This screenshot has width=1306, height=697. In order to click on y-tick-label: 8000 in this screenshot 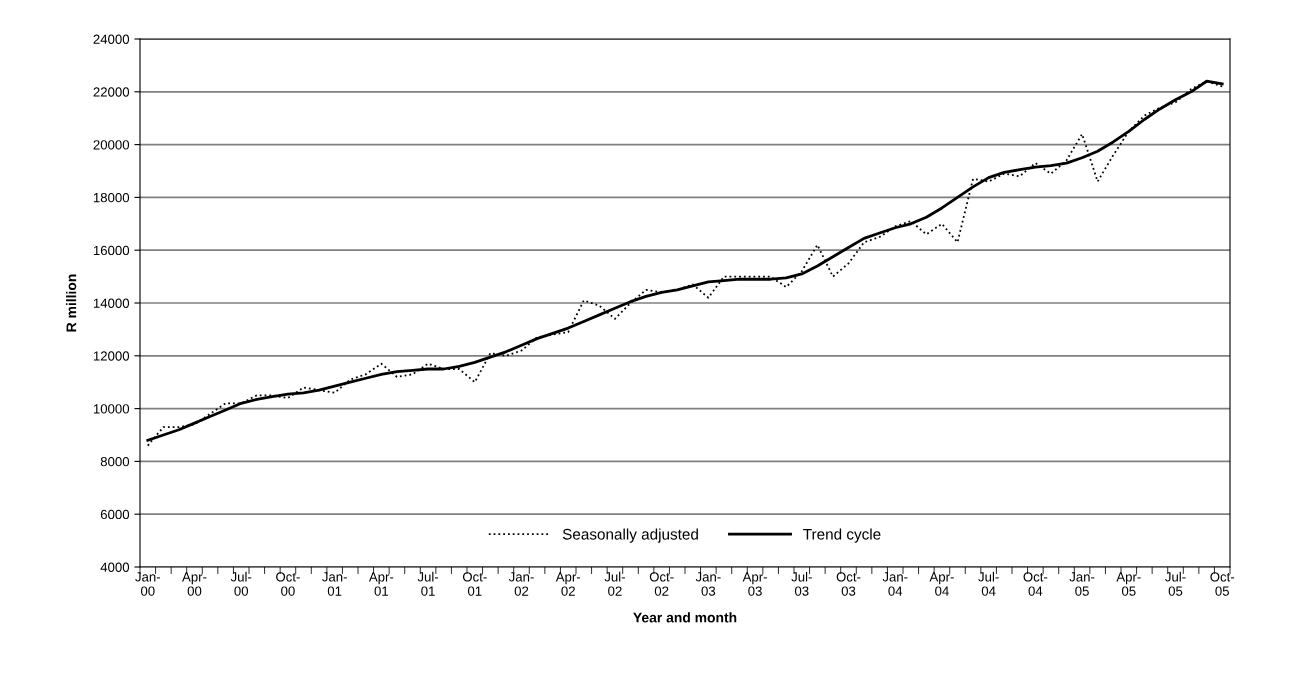, I will do `click(115, 461)`.